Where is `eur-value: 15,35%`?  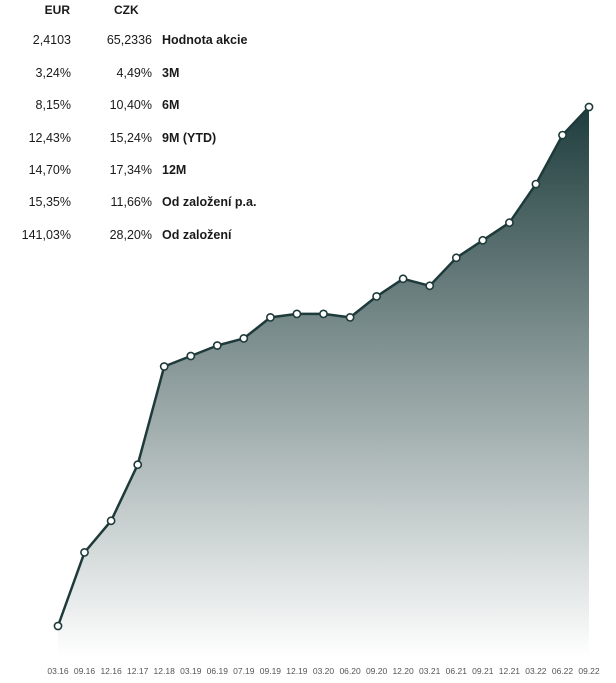 eur-value: 15,35% is located at coordinates (49, 202).